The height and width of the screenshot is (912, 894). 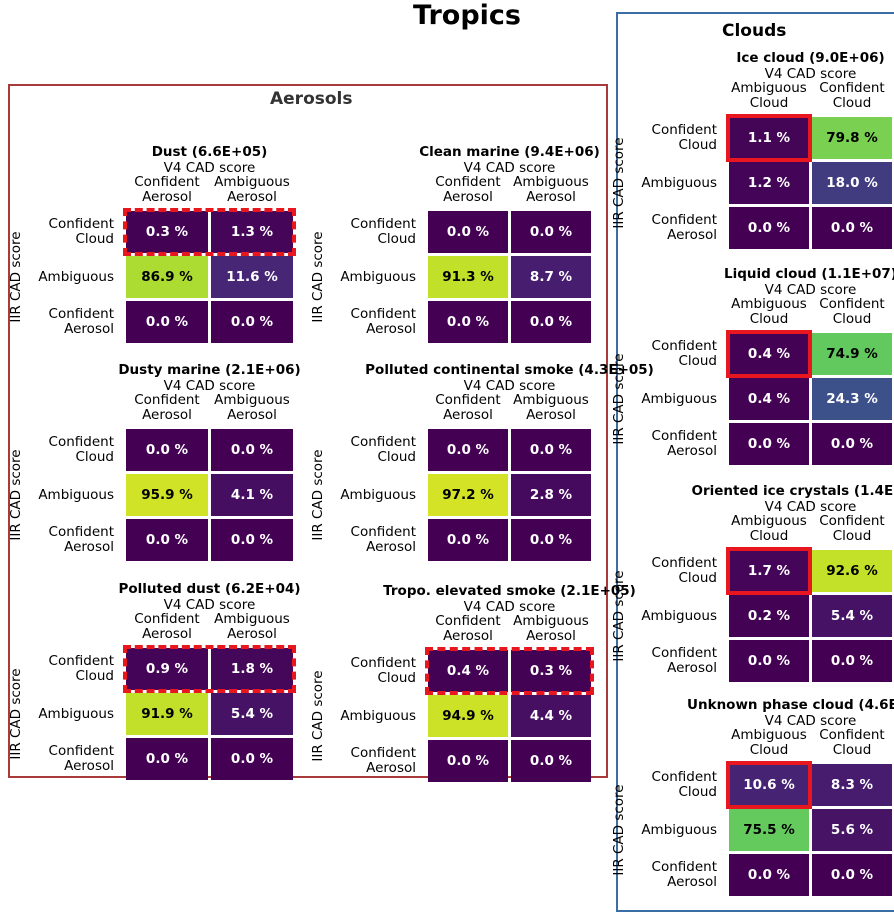 I want to click on heatmap-cell: 97.2 %, so click(x=468, y=495).